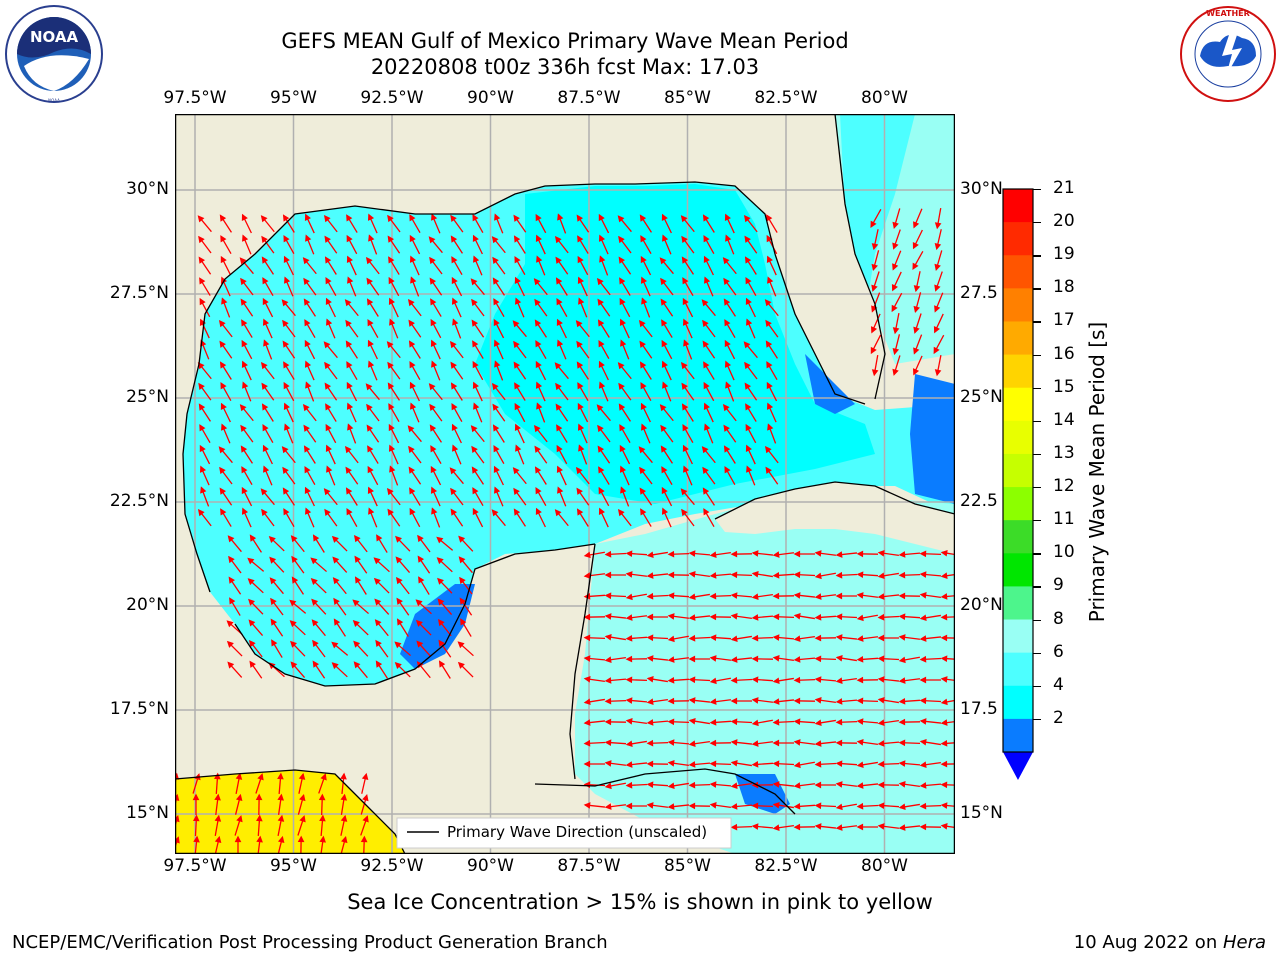 The height and width of the screenshot is (960, 1280). I want to click on lat-tick-label-right: 30°N, so click(981, 189).